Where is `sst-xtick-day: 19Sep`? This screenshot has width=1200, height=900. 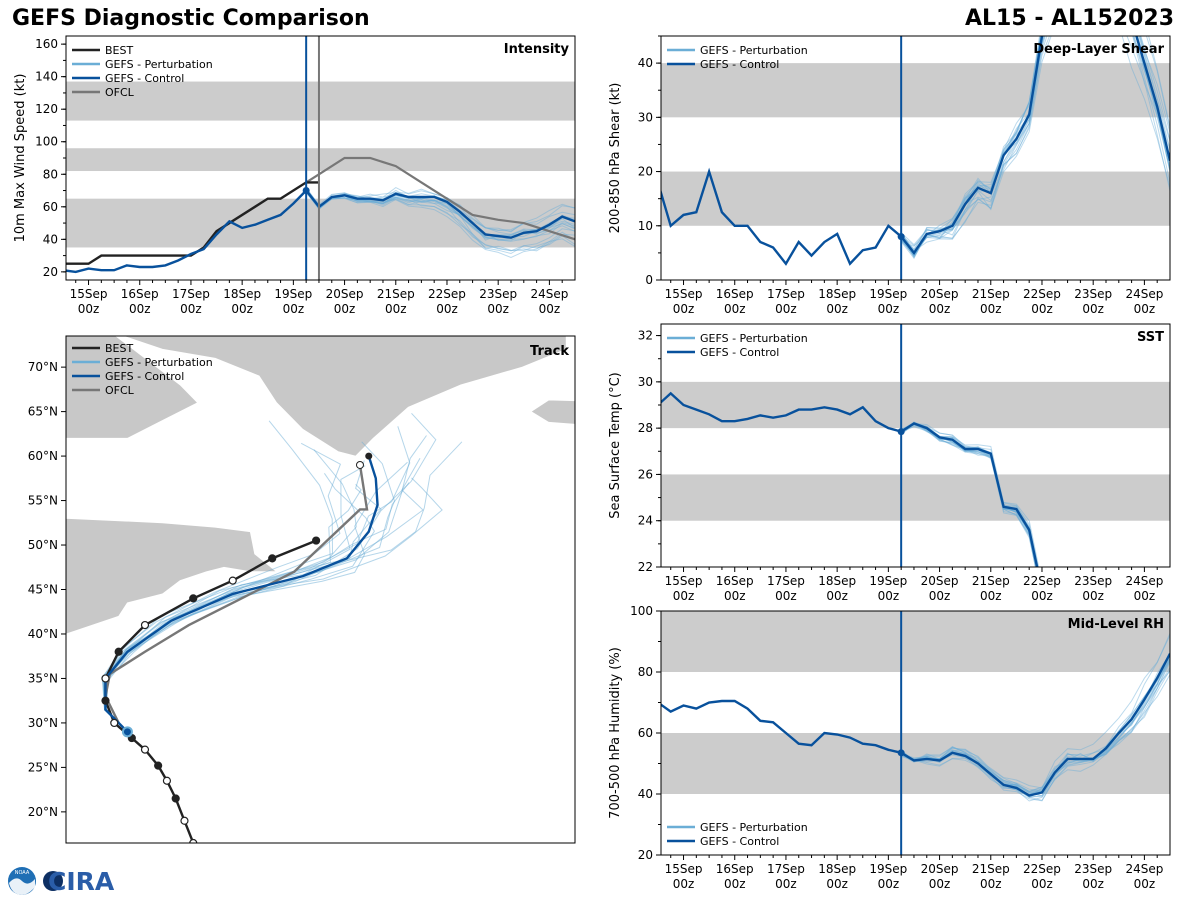 sst-xtick-day: 19Sep is located at coordinates (888, 581).